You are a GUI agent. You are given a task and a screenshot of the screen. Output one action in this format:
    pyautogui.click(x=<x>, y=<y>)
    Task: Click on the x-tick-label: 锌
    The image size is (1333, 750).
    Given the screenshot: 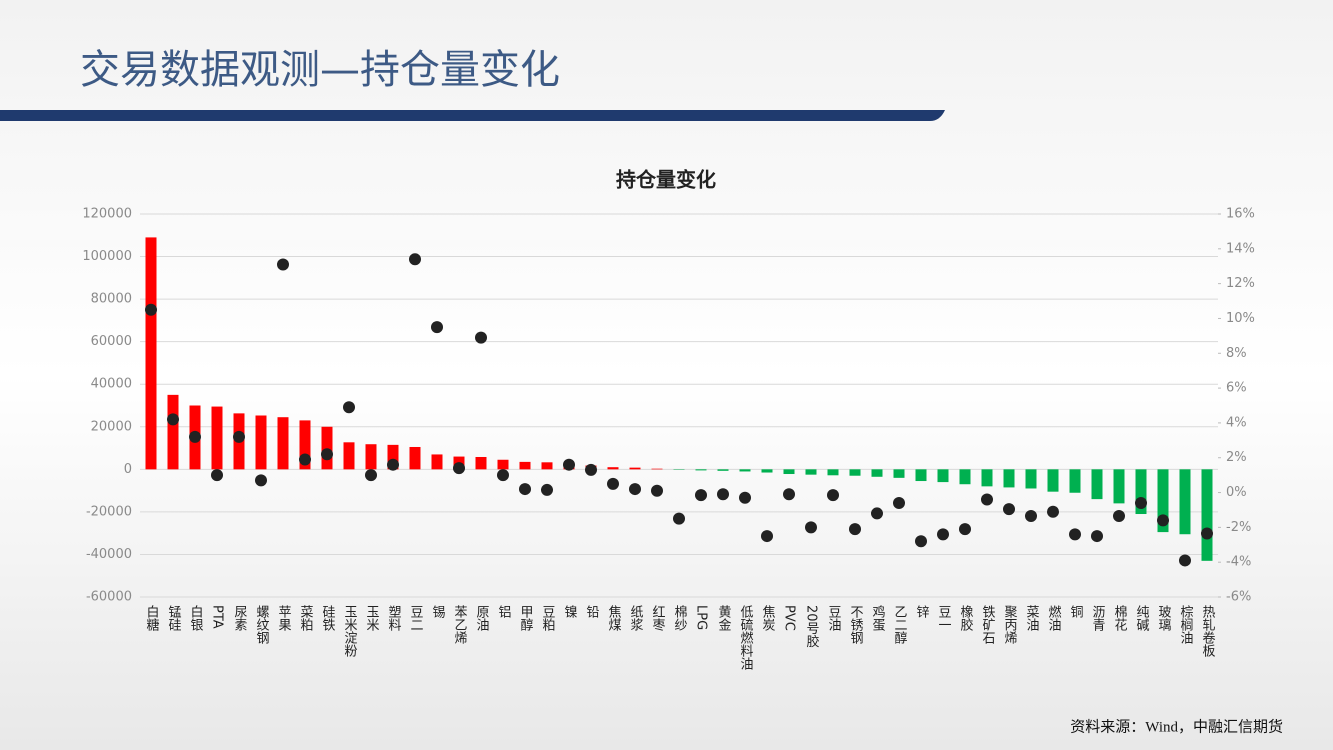 What is the action you would take?
    pyautogui.click(x=922, y=611)
    